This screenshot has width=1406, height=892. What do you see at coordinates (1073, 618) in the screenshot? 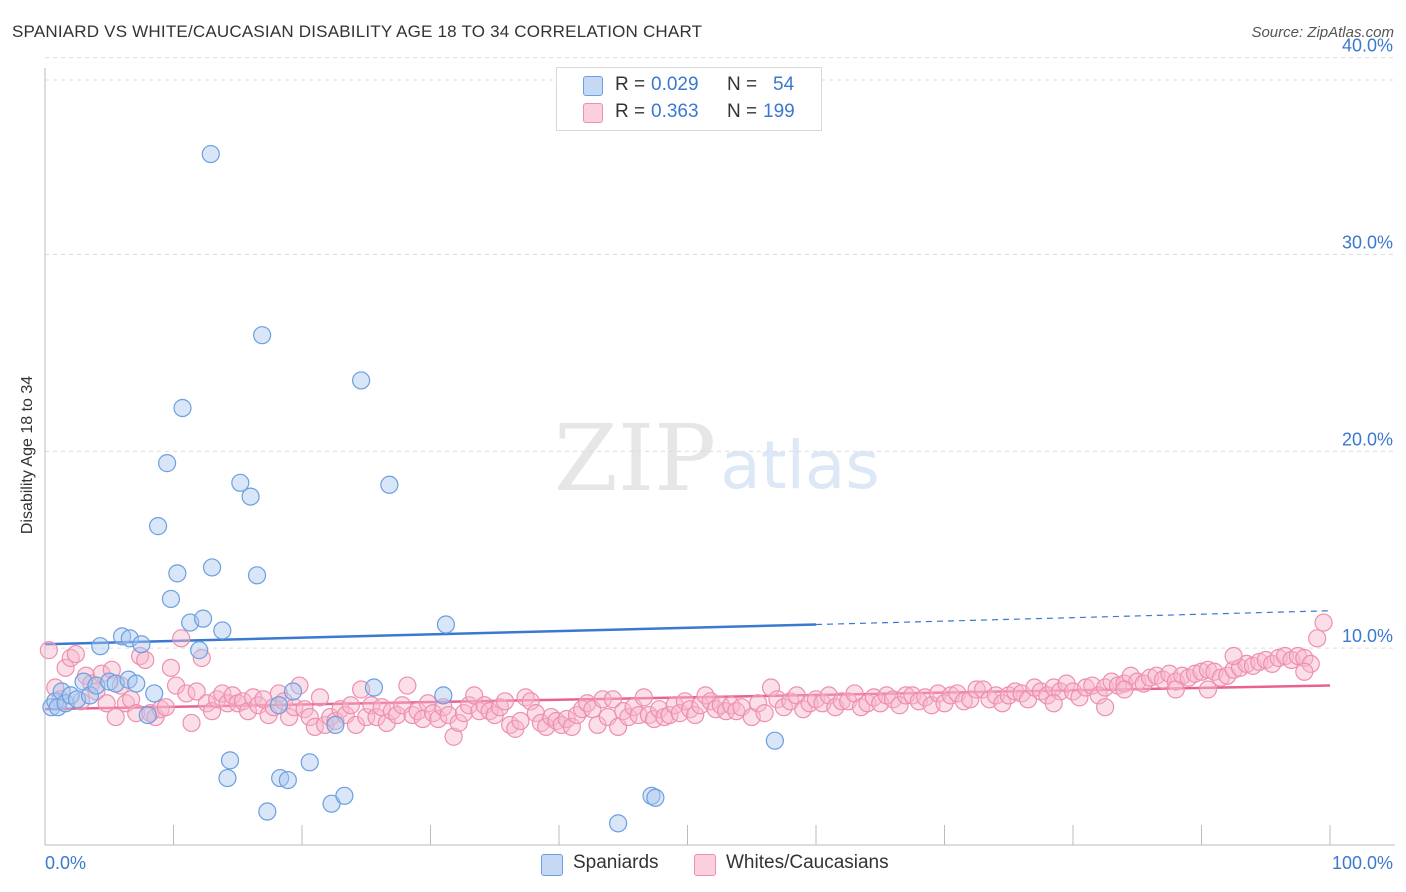
I see `spaniards-trend-extension` at bounding box center [1073, 618].